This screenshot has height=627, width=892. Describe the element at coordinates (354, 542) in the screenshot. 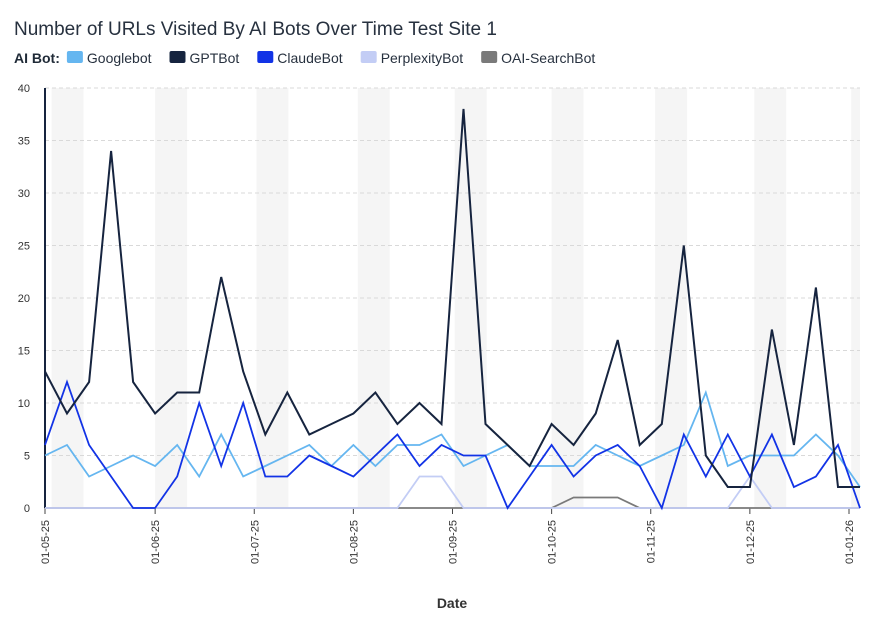

I see `x-tick-label: 01-08-25` at that location.